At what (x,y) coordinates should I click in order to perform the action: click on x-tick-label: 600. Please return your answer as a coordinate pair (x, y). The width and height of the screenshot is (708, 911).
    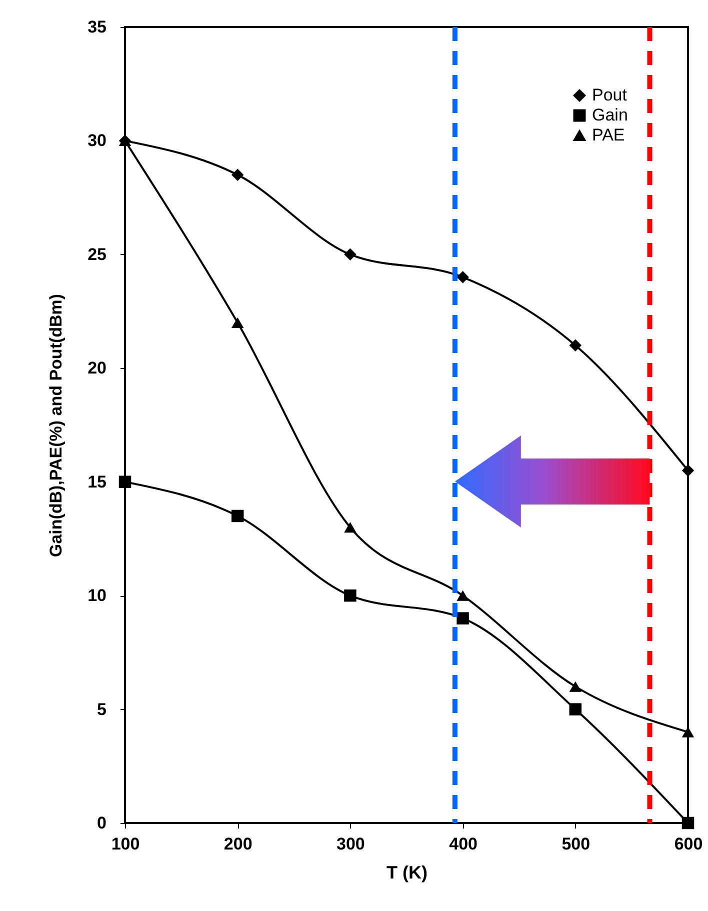
    Looking at the image, I should click on (688, 844).